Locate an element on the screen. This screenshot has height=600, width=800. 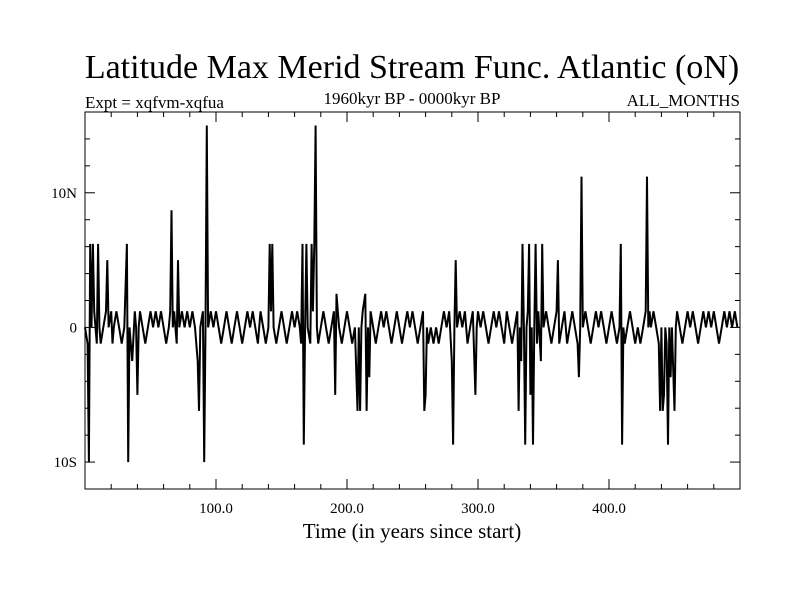
months-label: ALL_MONTHS is located at coordinates (683, 100).